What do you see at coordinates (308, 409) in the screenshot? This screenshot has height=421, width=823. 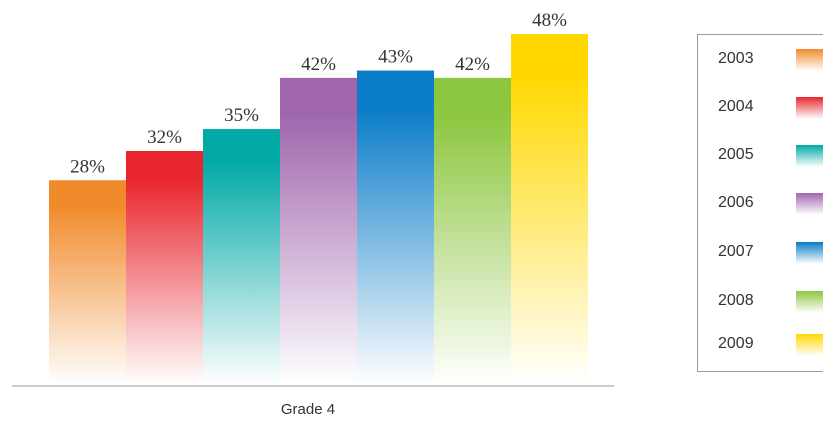 I see `x-axis-category-label: Grade 4` at bounding box center [308, 409].